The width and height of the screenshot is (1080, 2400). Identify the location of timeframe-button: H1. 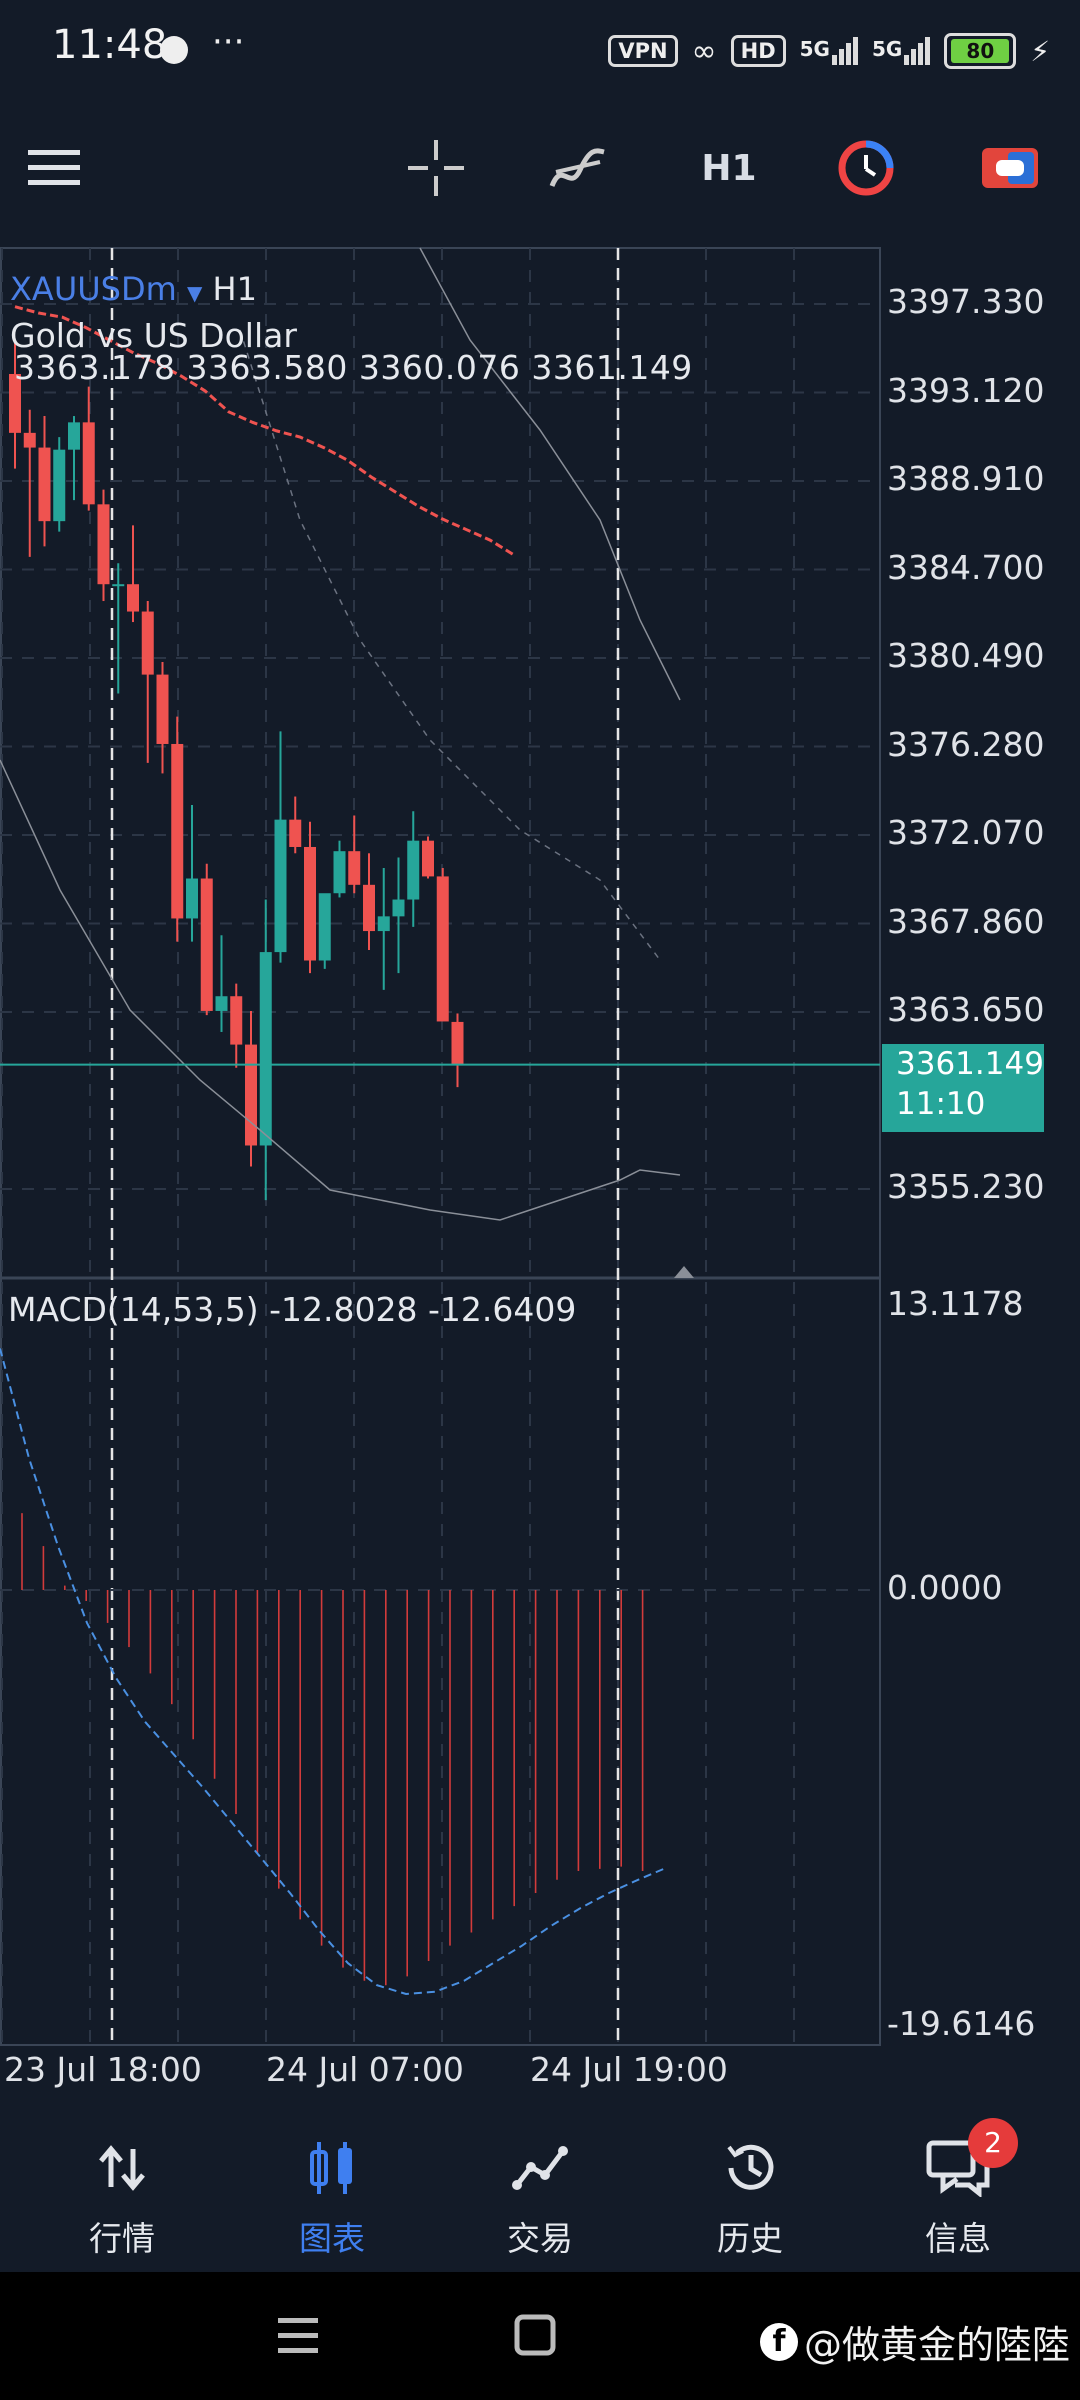
(729, 168).